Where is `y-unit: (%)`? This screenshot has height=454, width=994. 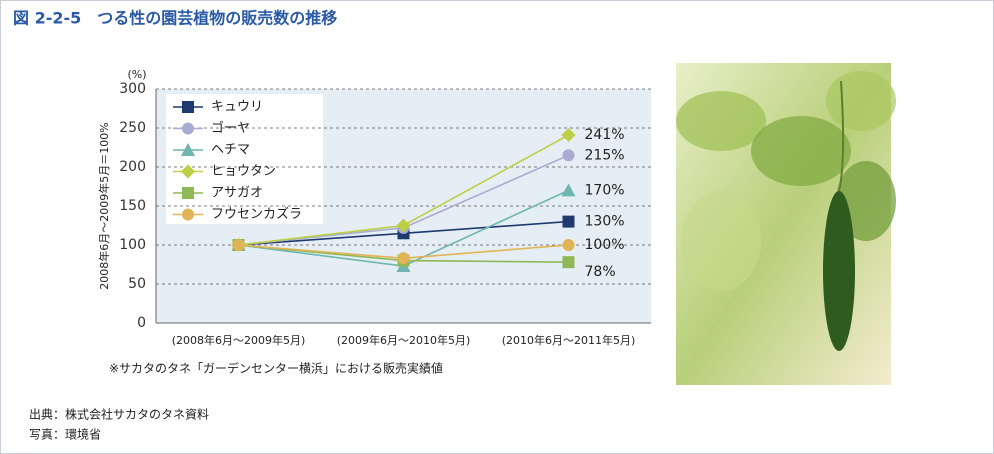
y-unit: (%) is located at coordinates (136, 74).